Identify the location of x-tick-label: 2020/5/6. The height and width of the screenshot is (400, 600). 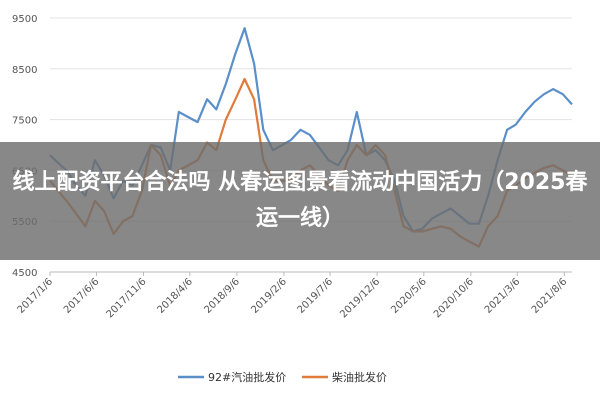
(409, 296).